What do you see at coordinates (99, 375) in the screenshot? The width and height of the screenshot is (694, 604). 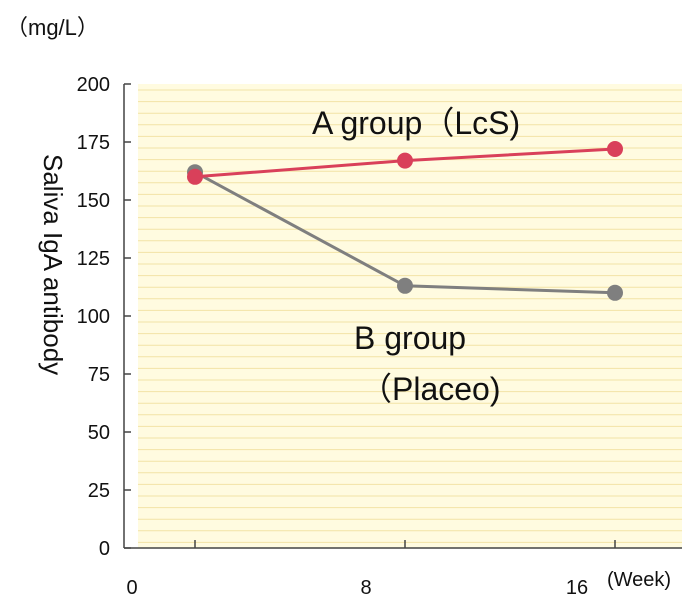 I see `y-tick-label: 75` at bounding box center [99, 375].